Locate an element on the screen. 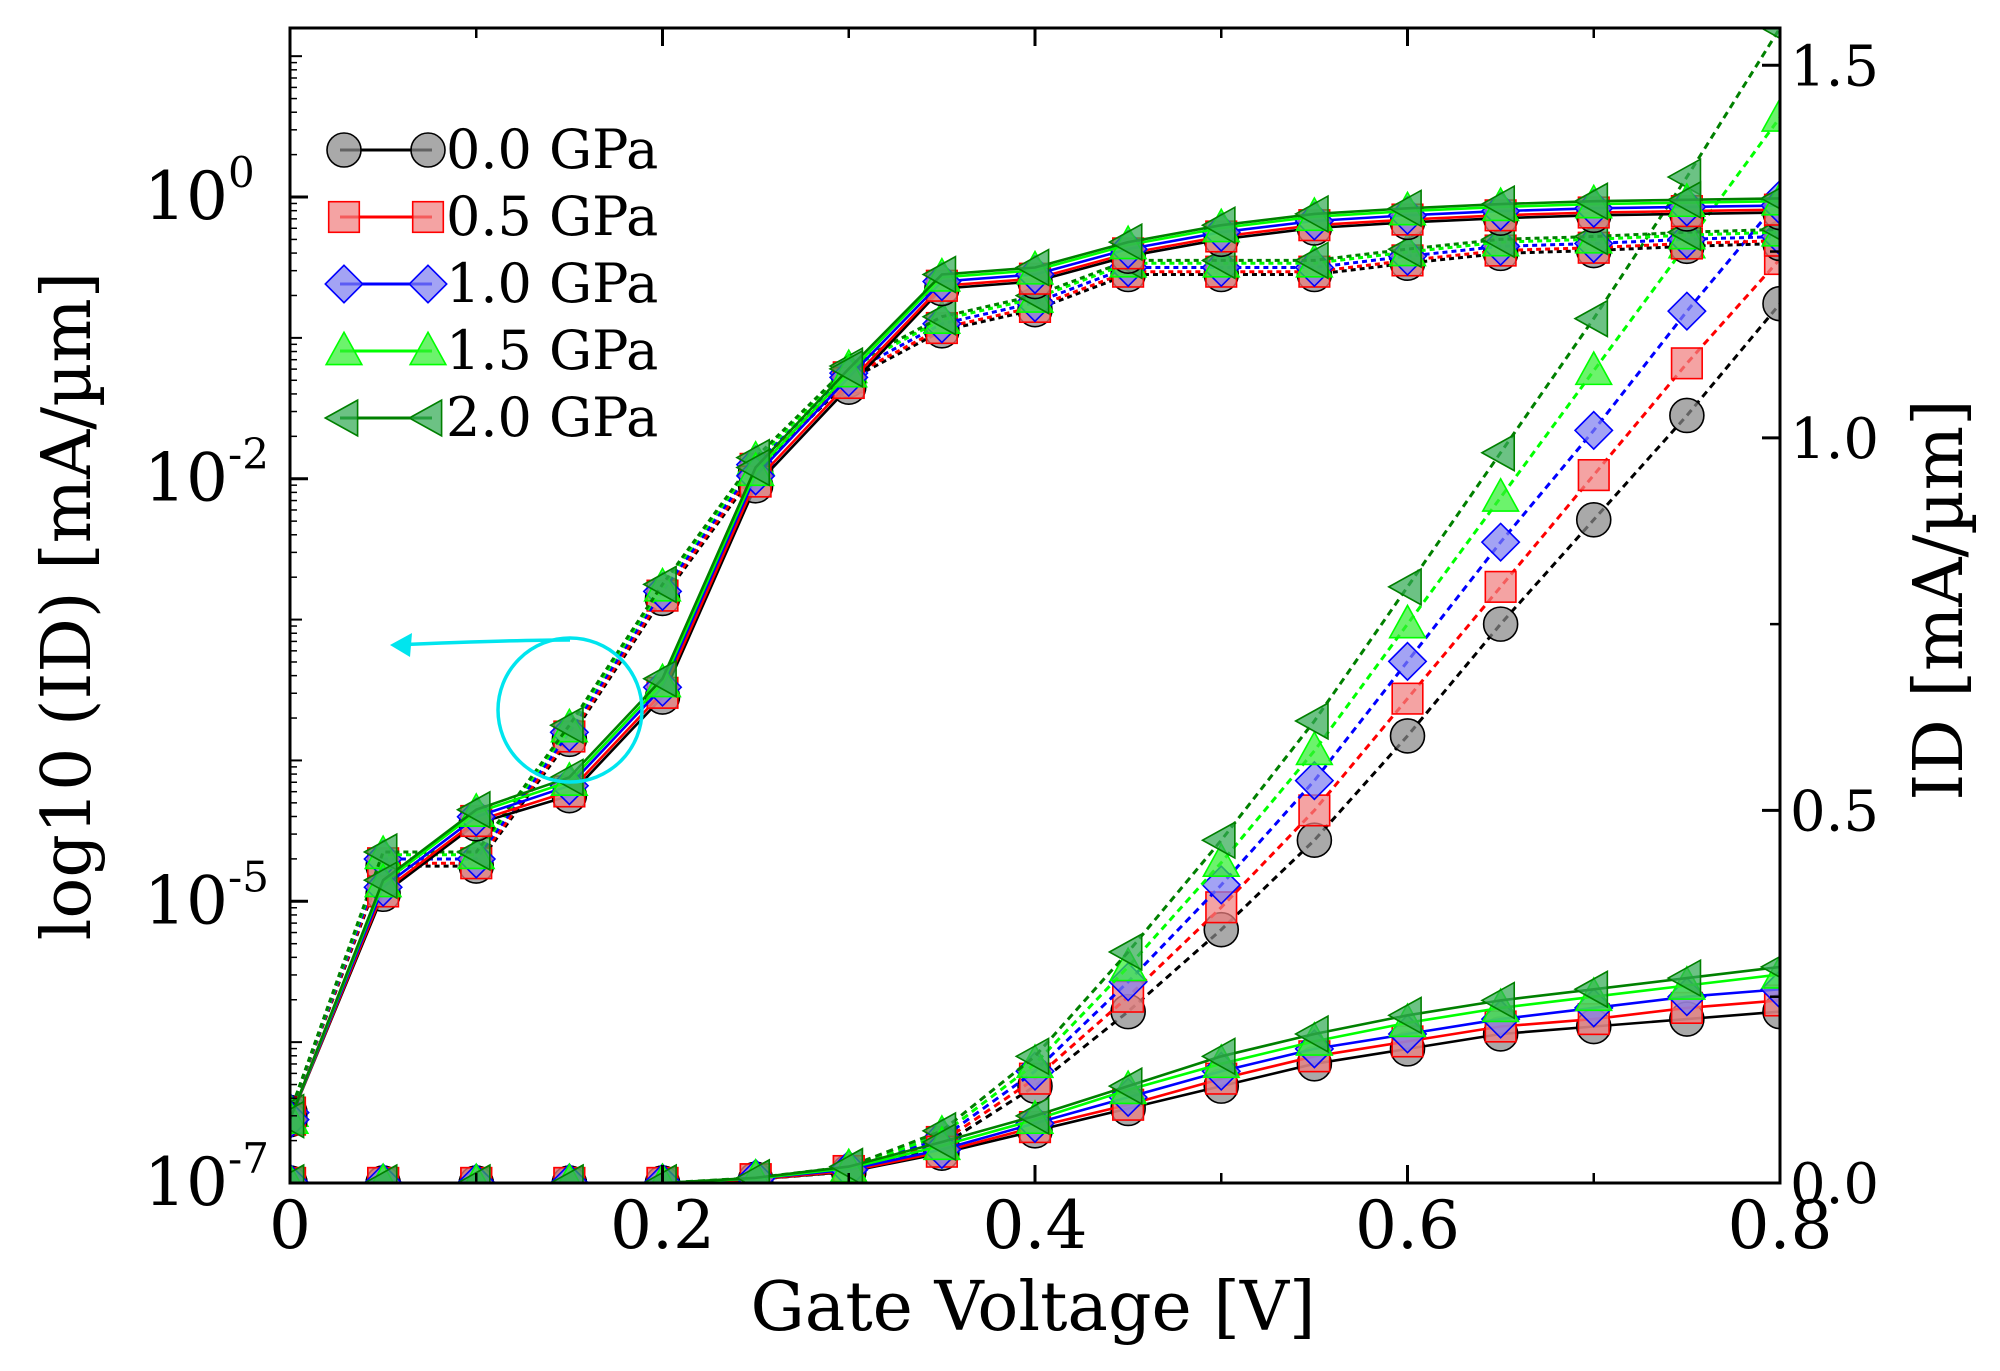  x-tick-label: 0.8 is located at coordinates (1780, 1225).